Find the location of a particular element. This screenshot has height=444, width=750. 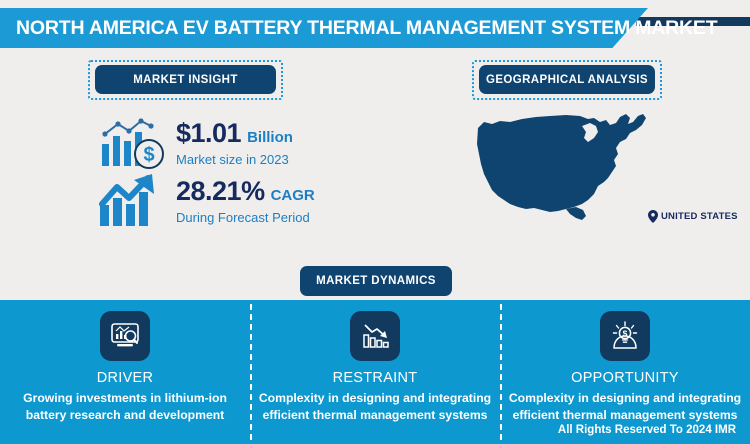

header-navy-rule is located at coordinates (693, 21).